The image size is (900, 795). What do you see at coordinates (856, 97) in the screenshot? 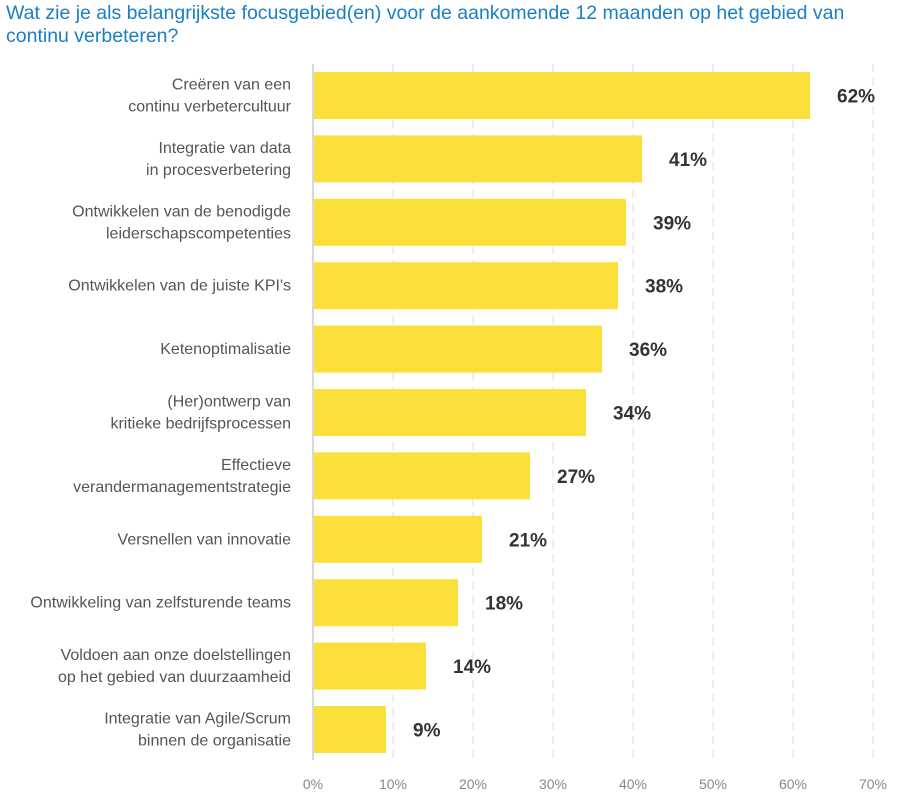
I see `data-label: 62%` at bounding box center [856, 97].